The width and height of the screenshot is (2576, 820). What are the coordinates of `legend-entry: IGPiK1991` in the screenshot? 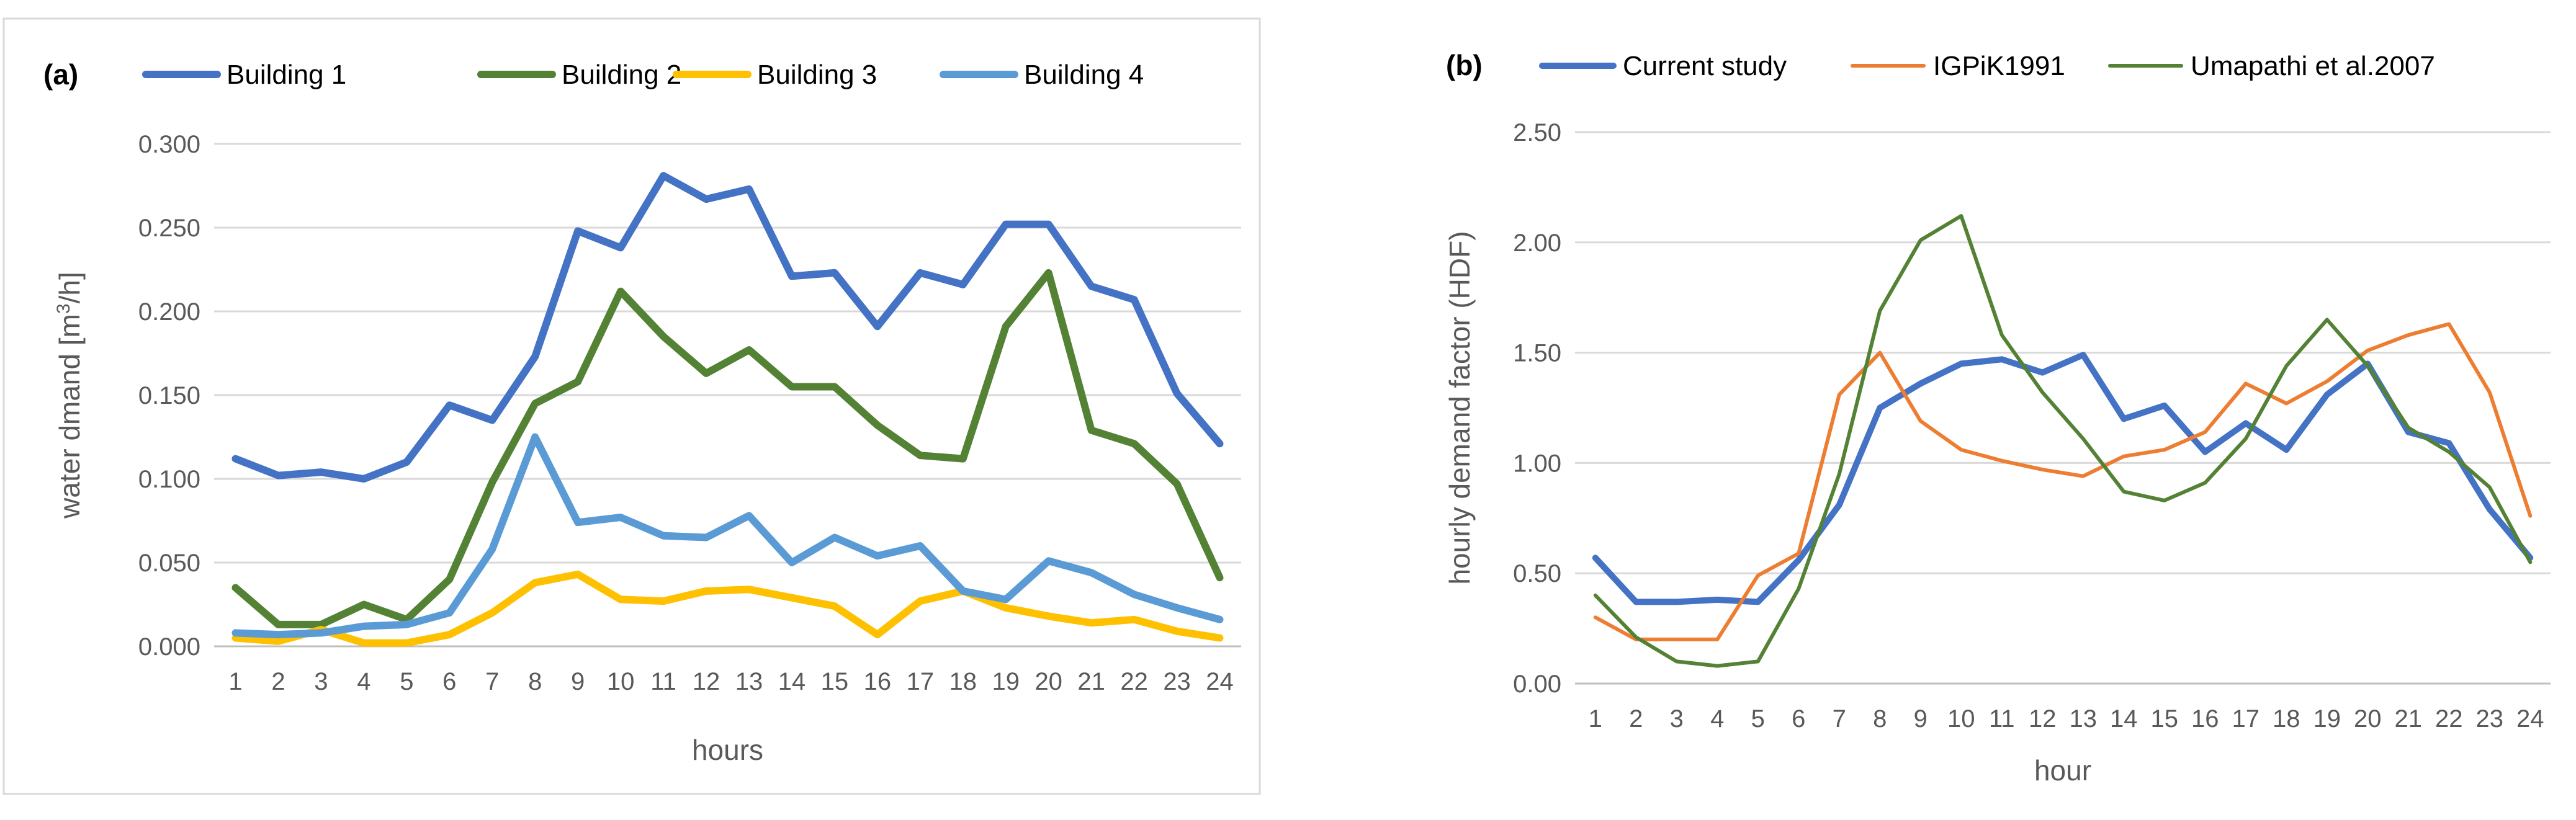 It's located at (1999, 66).